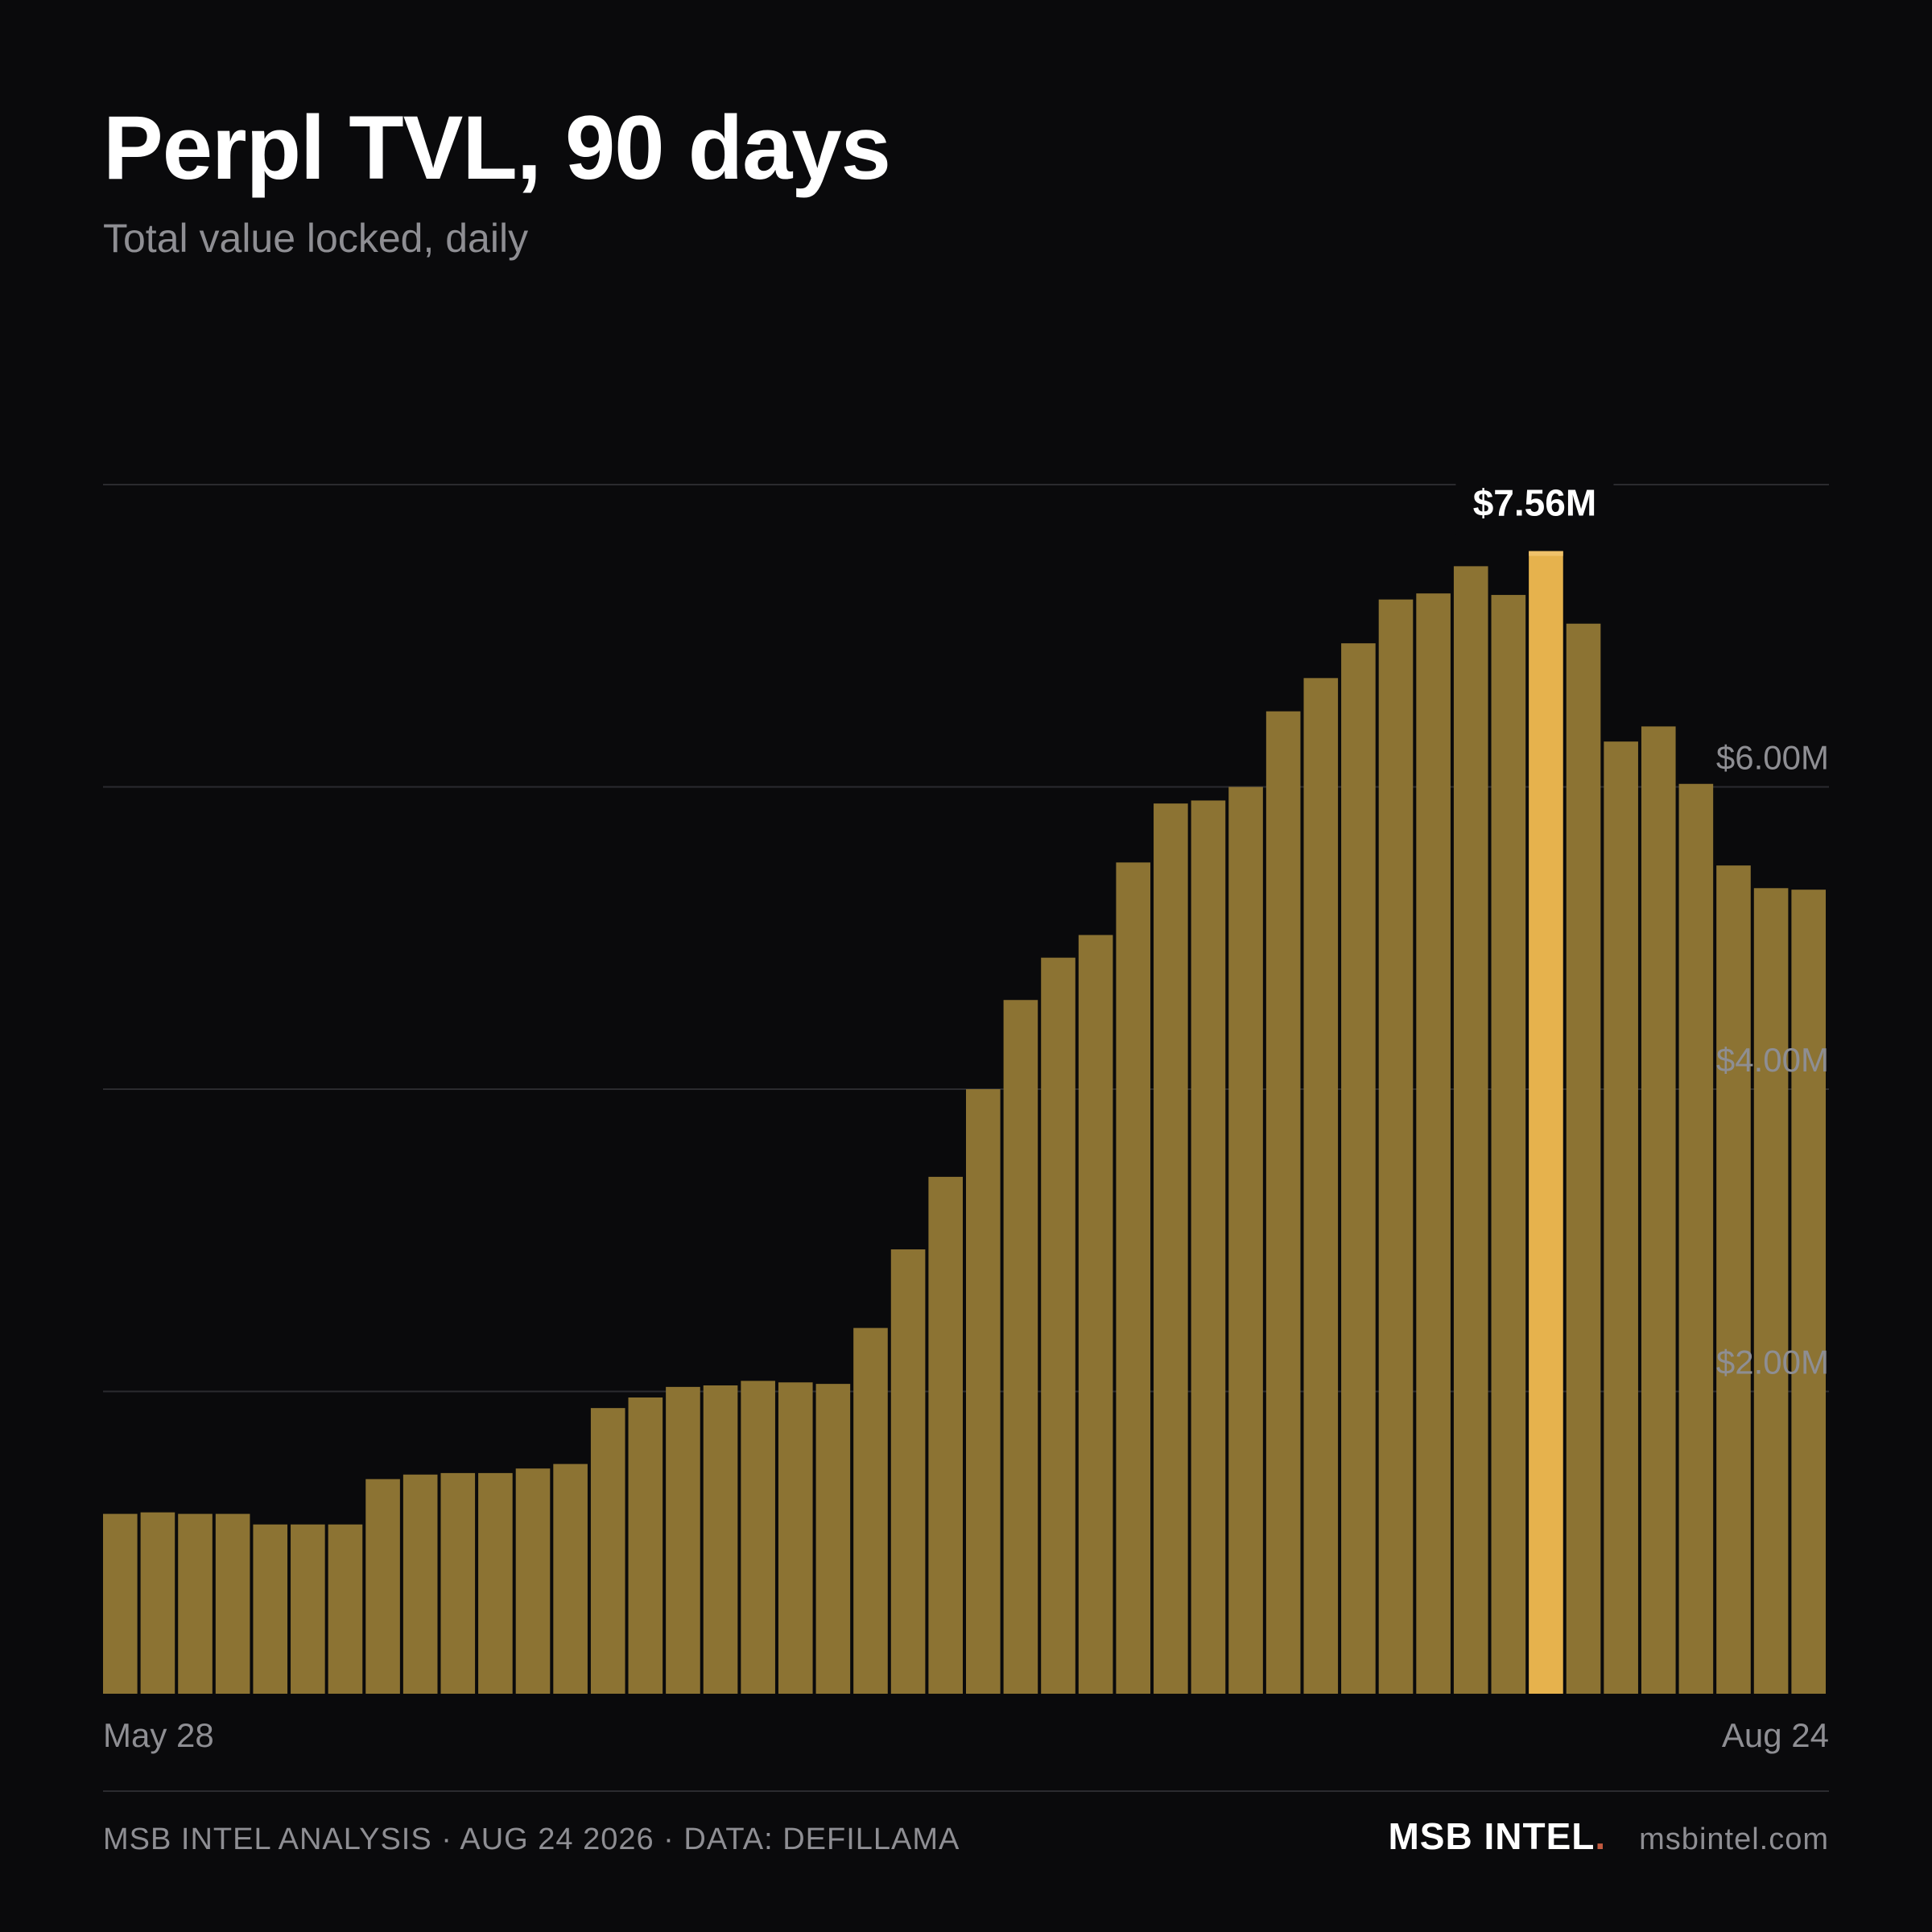 This screenshot has width=1932, height=1932. I want to click on footer-divider, so click(966, 1791).